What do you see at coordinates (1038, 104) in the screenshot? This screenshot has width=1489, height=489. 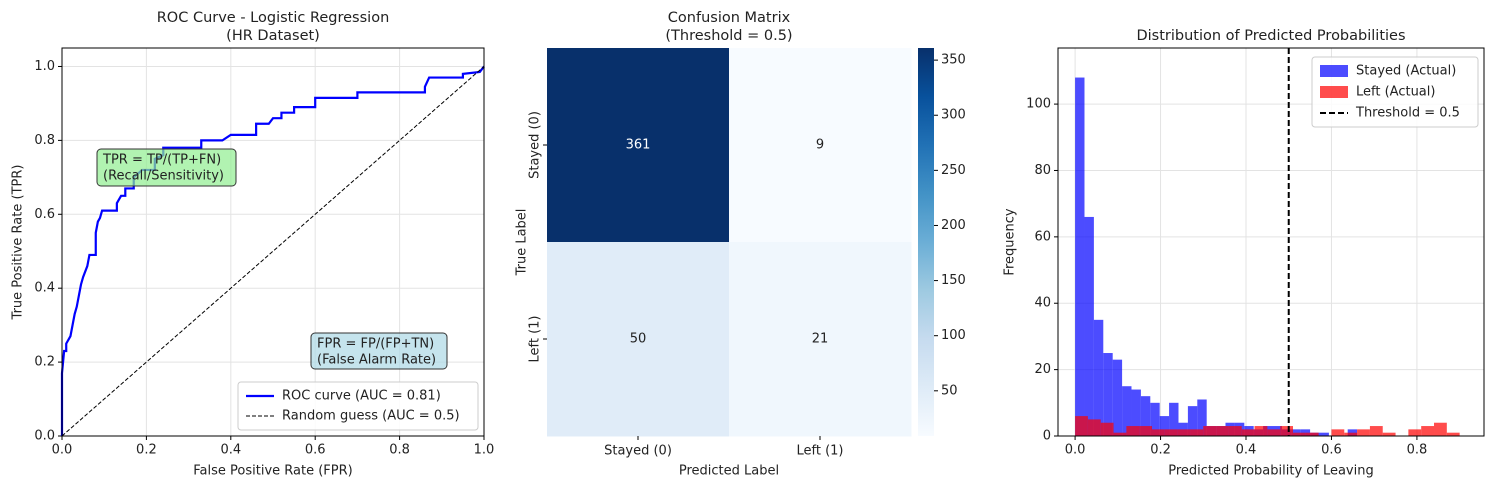 I see `y-tick-label: 100` at bounding box center [1038, 104].